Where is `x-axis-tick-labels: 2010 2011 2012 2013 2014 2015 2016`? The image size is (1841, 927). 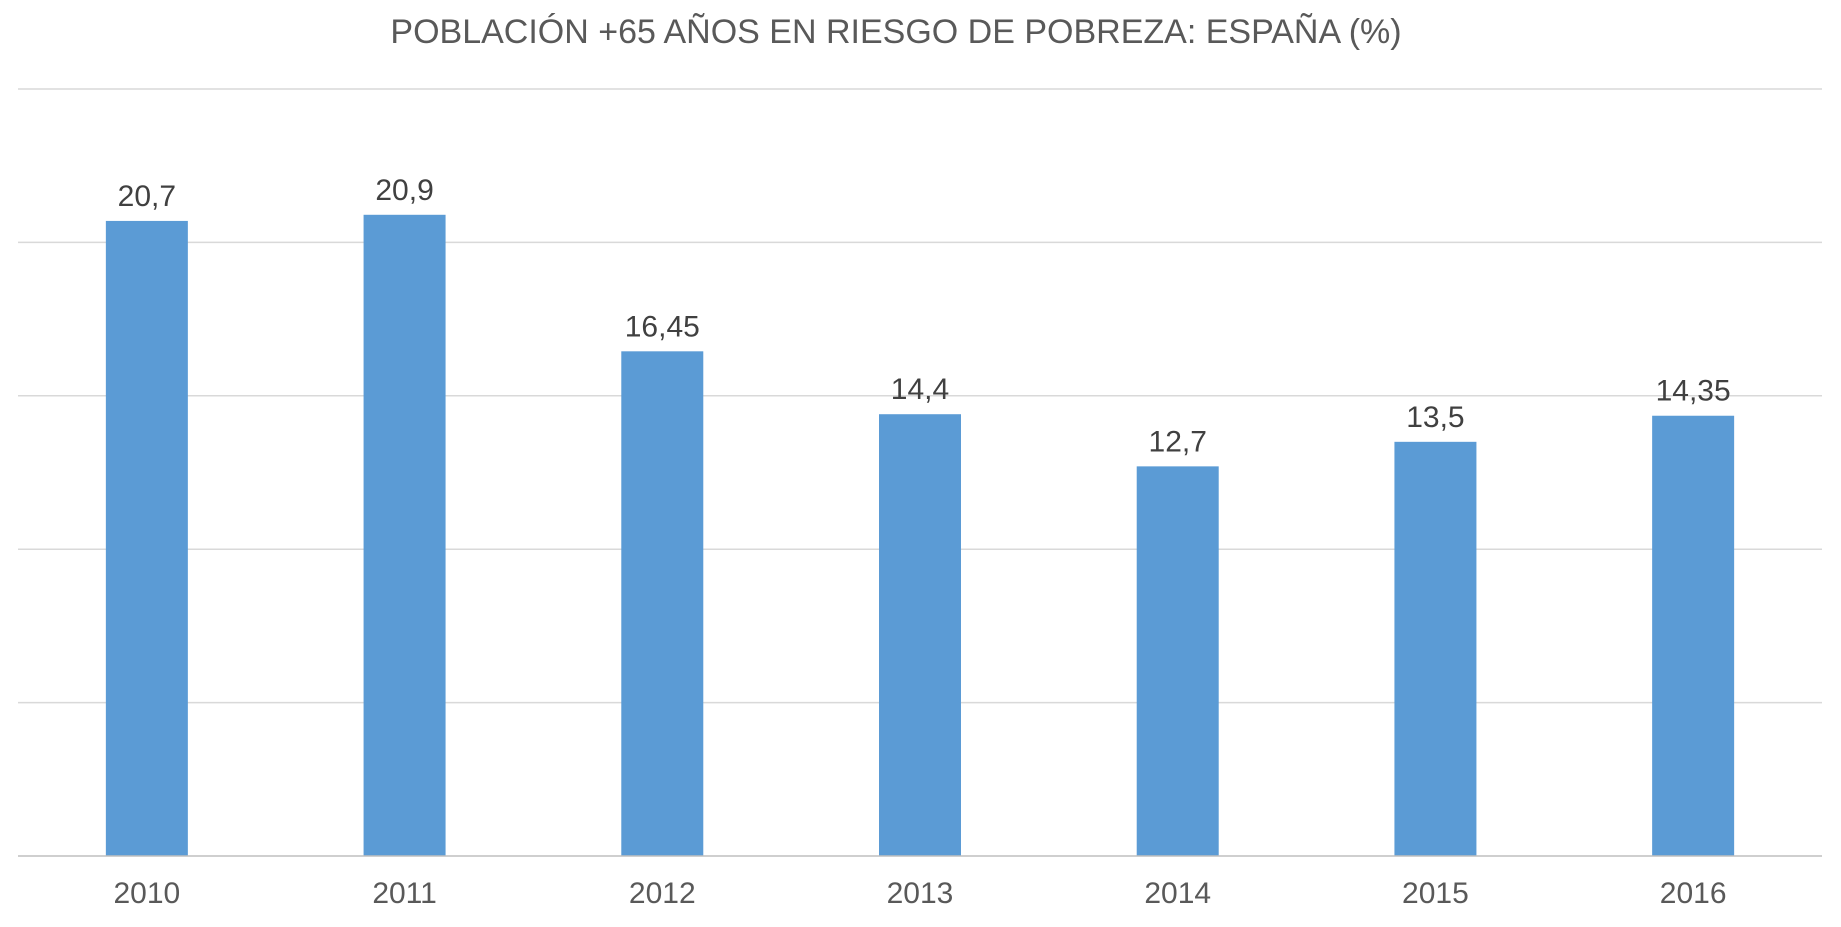 x-axis-tick-labels: 2010 2011 2012 2013 2014 2015 2016 is located at coordinates (919, 893).